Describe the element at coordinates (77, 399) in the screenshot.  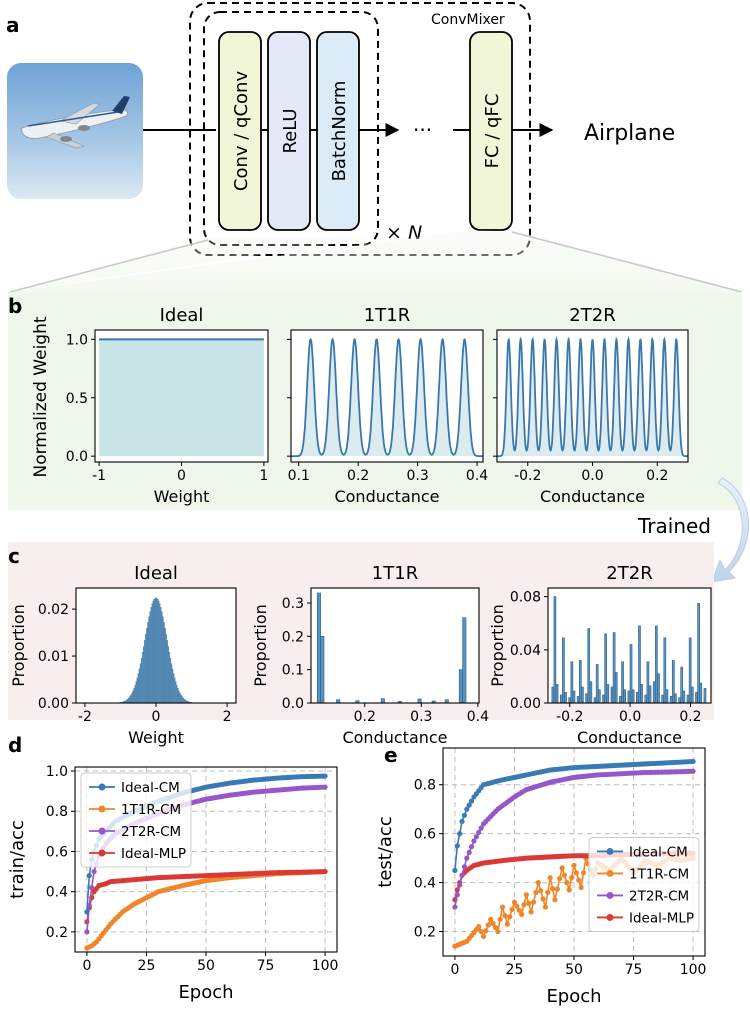
I see `panel-b-ytick-label: 0.5` at that location.